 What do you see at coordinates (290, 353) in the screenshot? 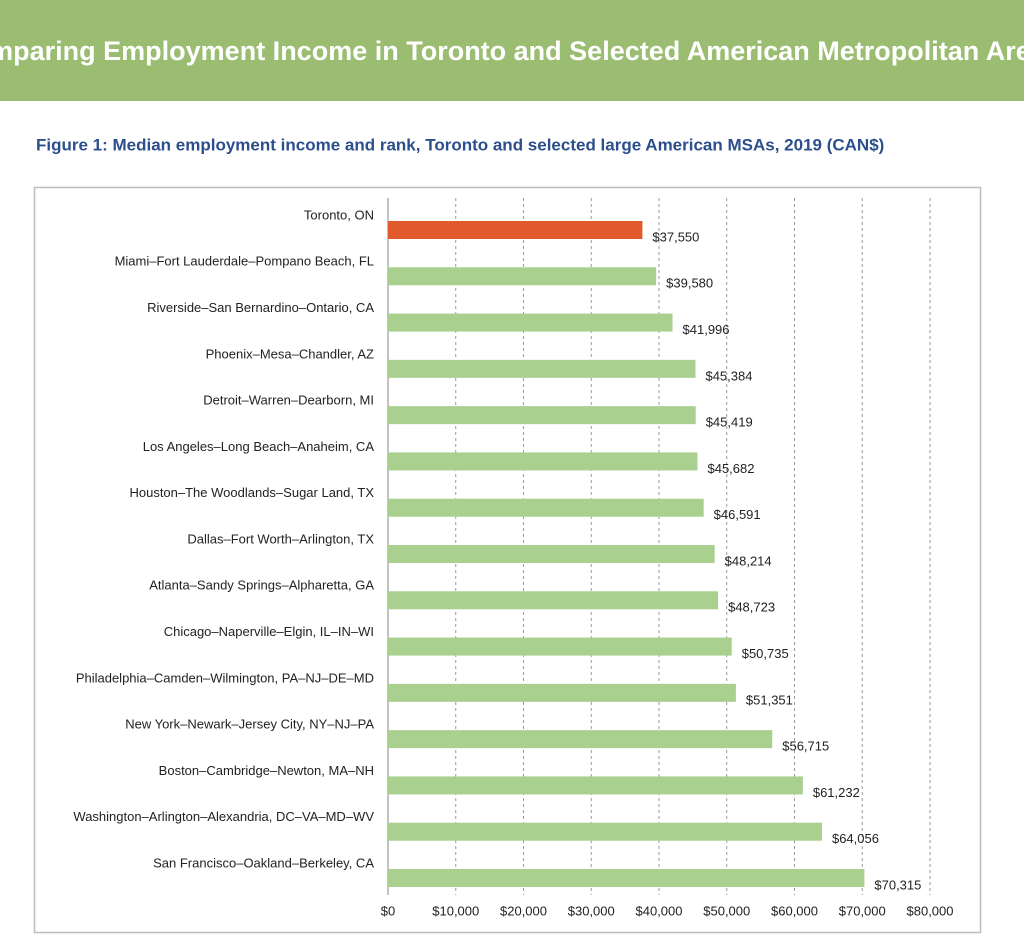
I see `category-label: Phoenix–Mesa–Chandler, AZ` at bounding box center [290, 353].